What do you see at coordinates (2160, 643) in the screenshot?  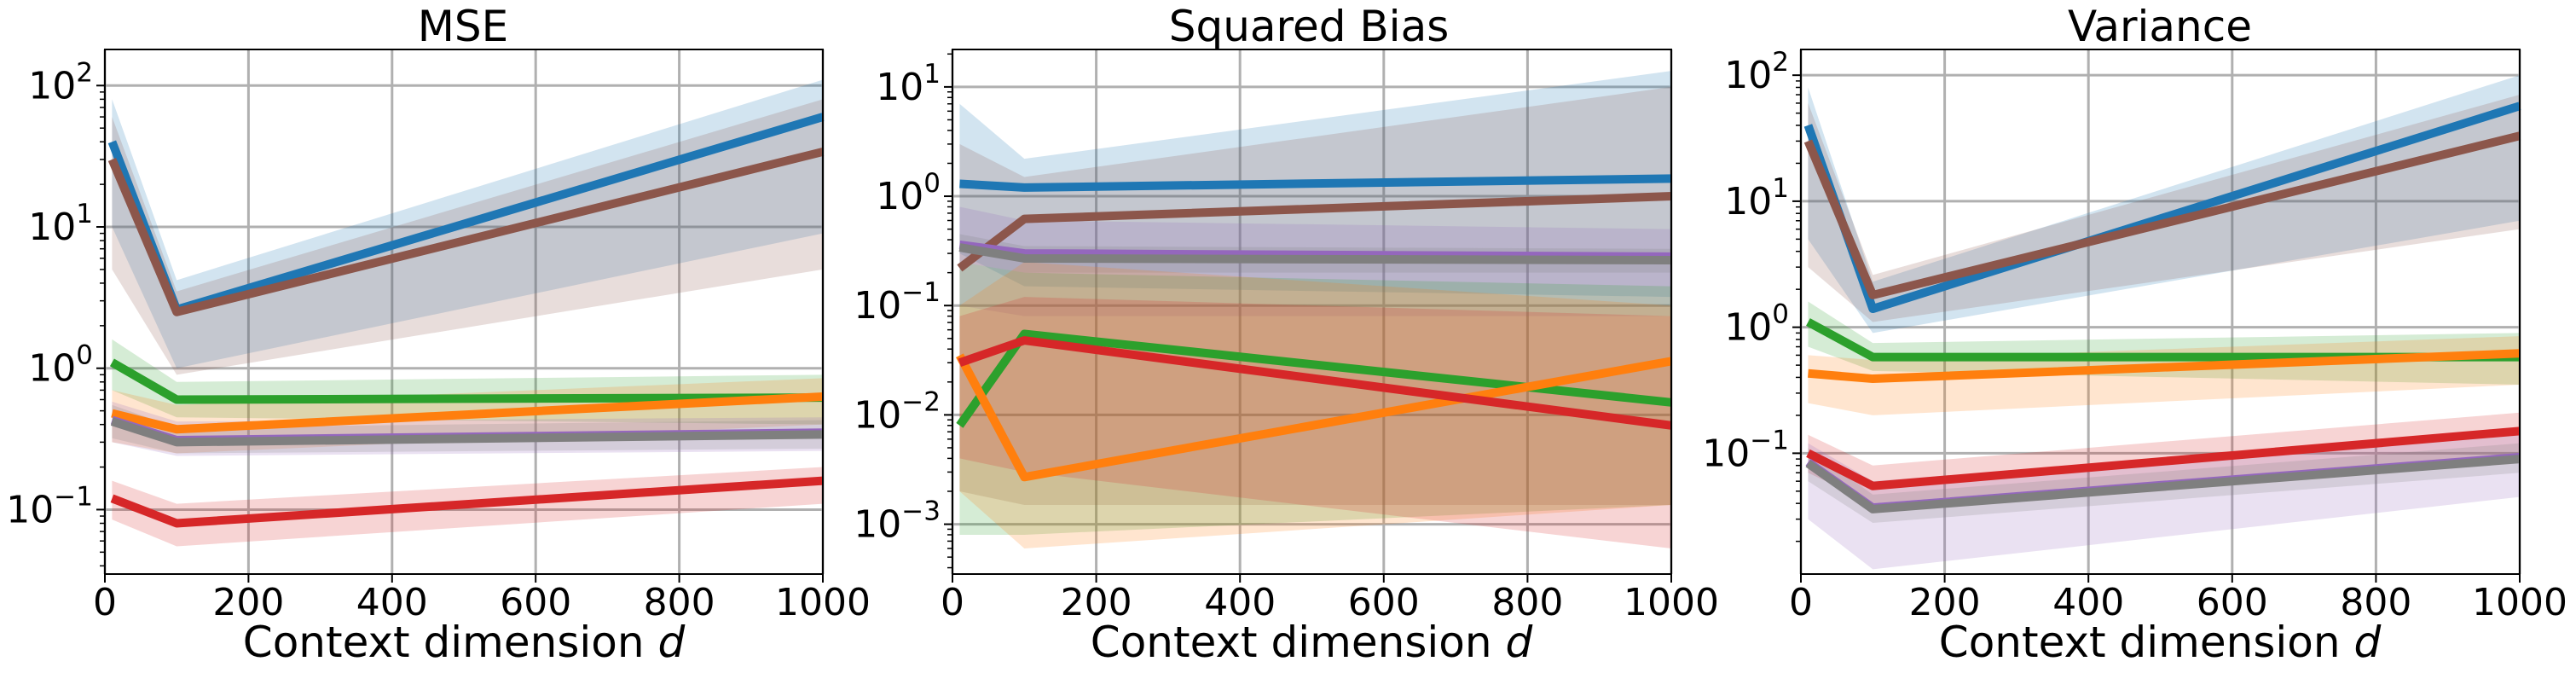 I see `variance-x-axis-label: Context dimension d` at bounding box center [2160, 643].